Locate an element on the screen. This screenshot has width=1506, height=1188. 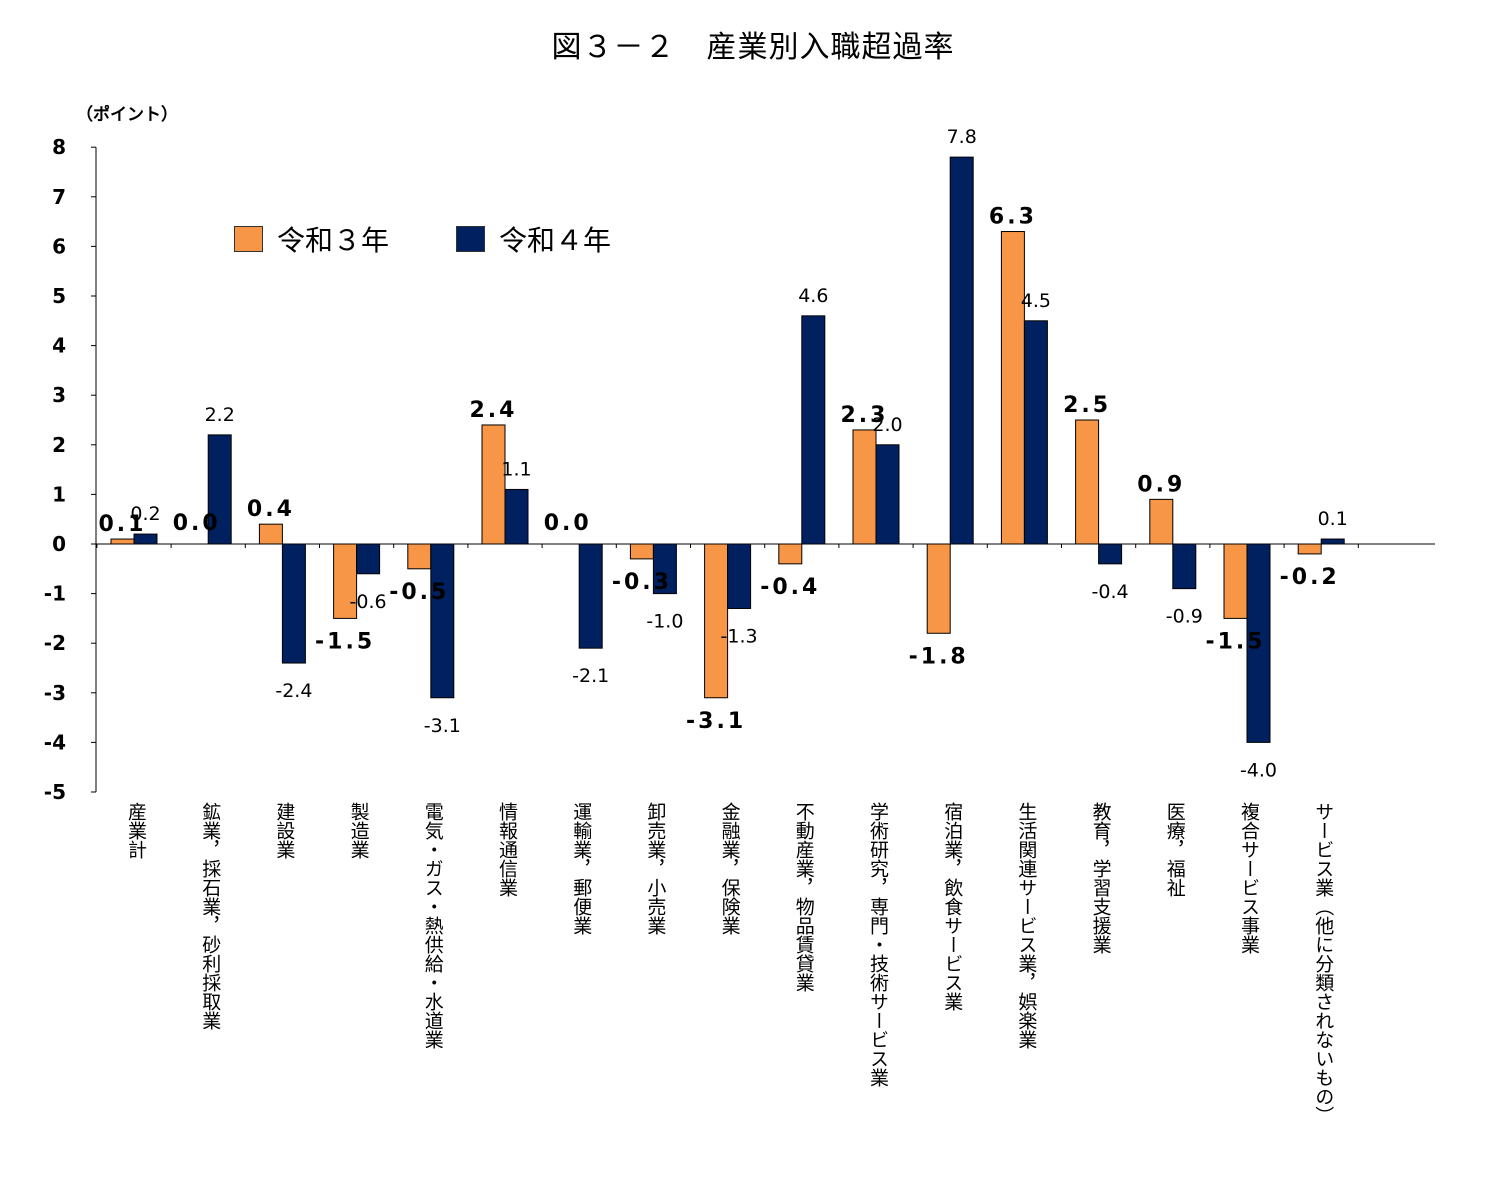
data-label-r4: 7.8 is located at coordinates (962, 137).